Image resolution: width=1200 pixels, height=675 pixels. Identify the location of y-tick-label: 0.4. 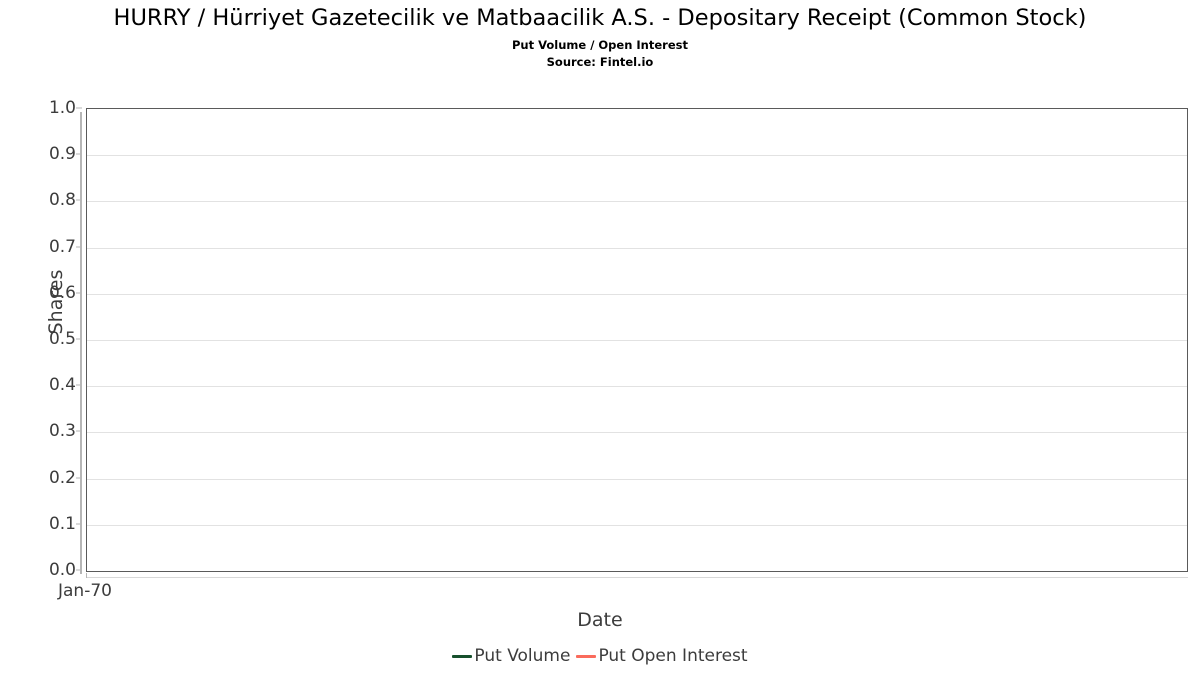
(62, 385).